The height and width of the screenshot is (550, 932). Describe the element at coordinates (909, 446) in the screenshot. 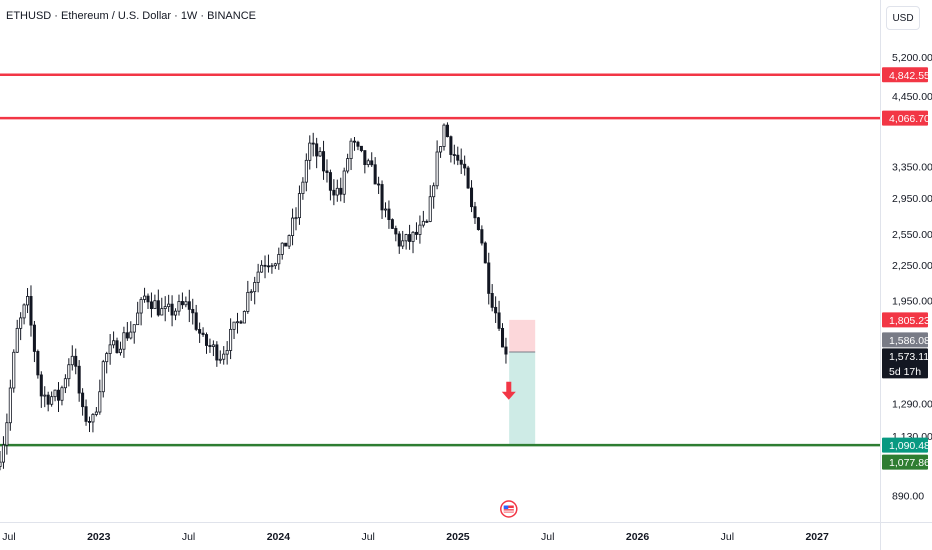

I see `price-tag-label: 1,090.48` at that location.